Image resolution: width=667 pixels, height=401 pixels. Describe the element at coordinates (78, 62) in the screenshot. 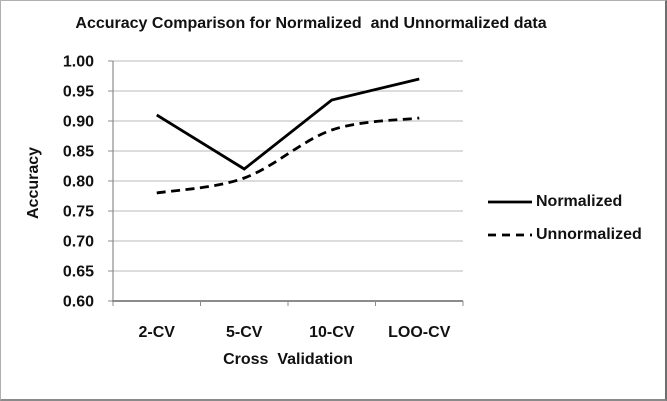

I see `y-tick-label: 1.00` at that location.